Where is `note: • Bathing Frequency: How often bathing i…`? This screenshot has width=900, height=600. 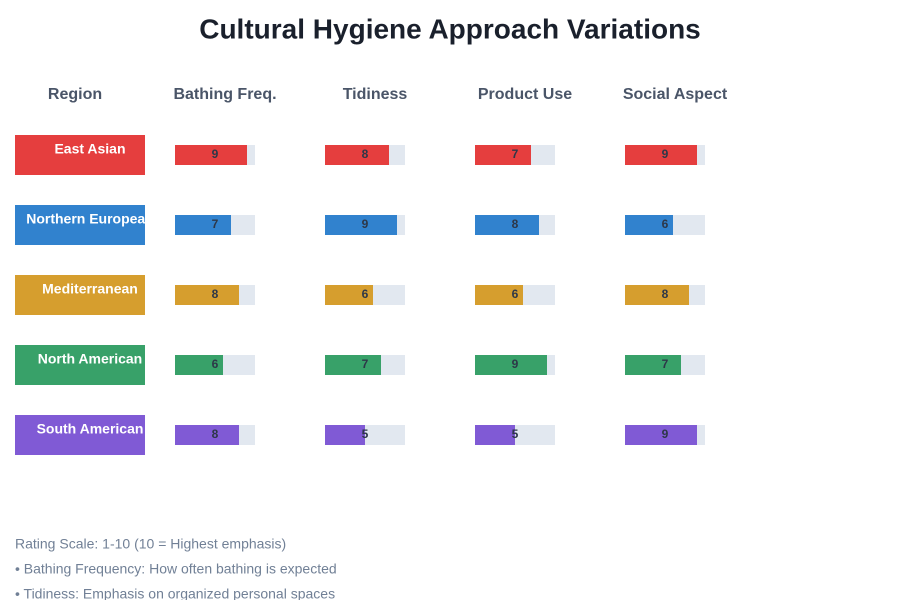 note: • Bathing Frequency: How often bathing i… is located at coordinates (176, 569).